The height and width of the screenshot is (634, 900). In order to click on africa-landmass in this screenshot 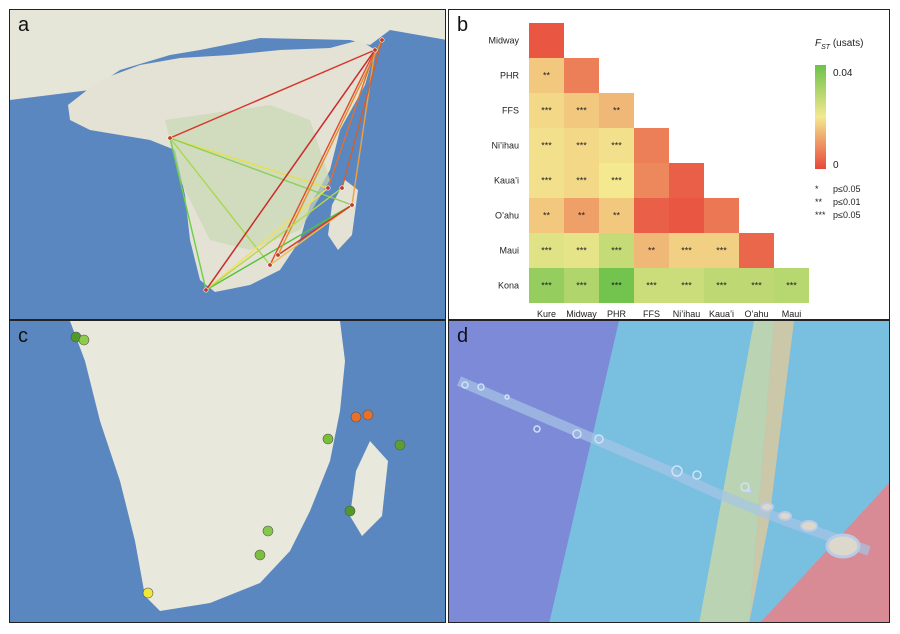, I will do `click(207, 466)`.